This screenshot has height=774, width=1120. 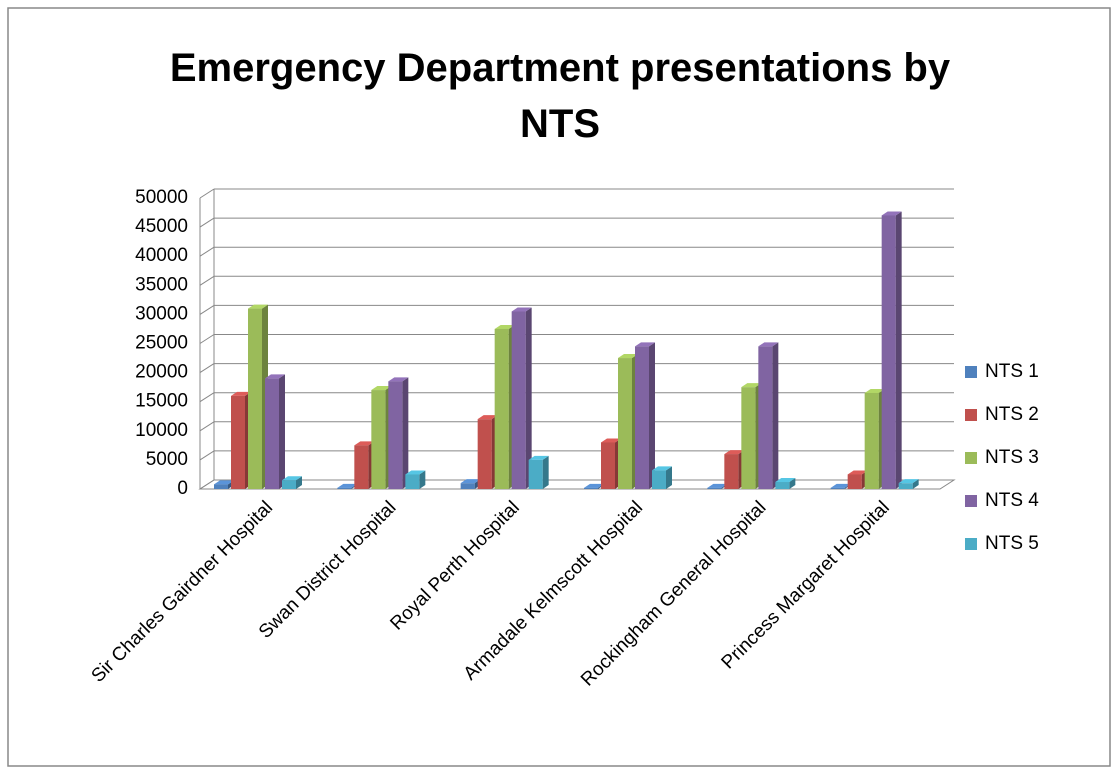 I want to click on legend-label: NTS 2, so click(x=1012, y=414).